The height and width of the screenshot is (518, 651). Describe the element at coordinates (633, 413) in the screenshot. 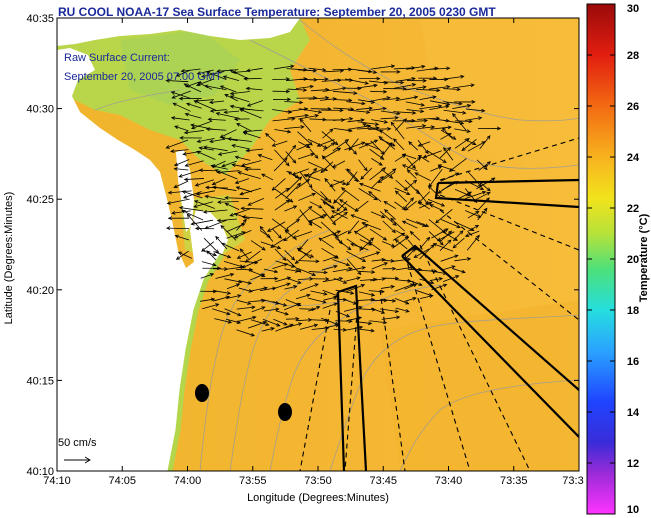

I see `colorbar-tick-label: 14` at that location.